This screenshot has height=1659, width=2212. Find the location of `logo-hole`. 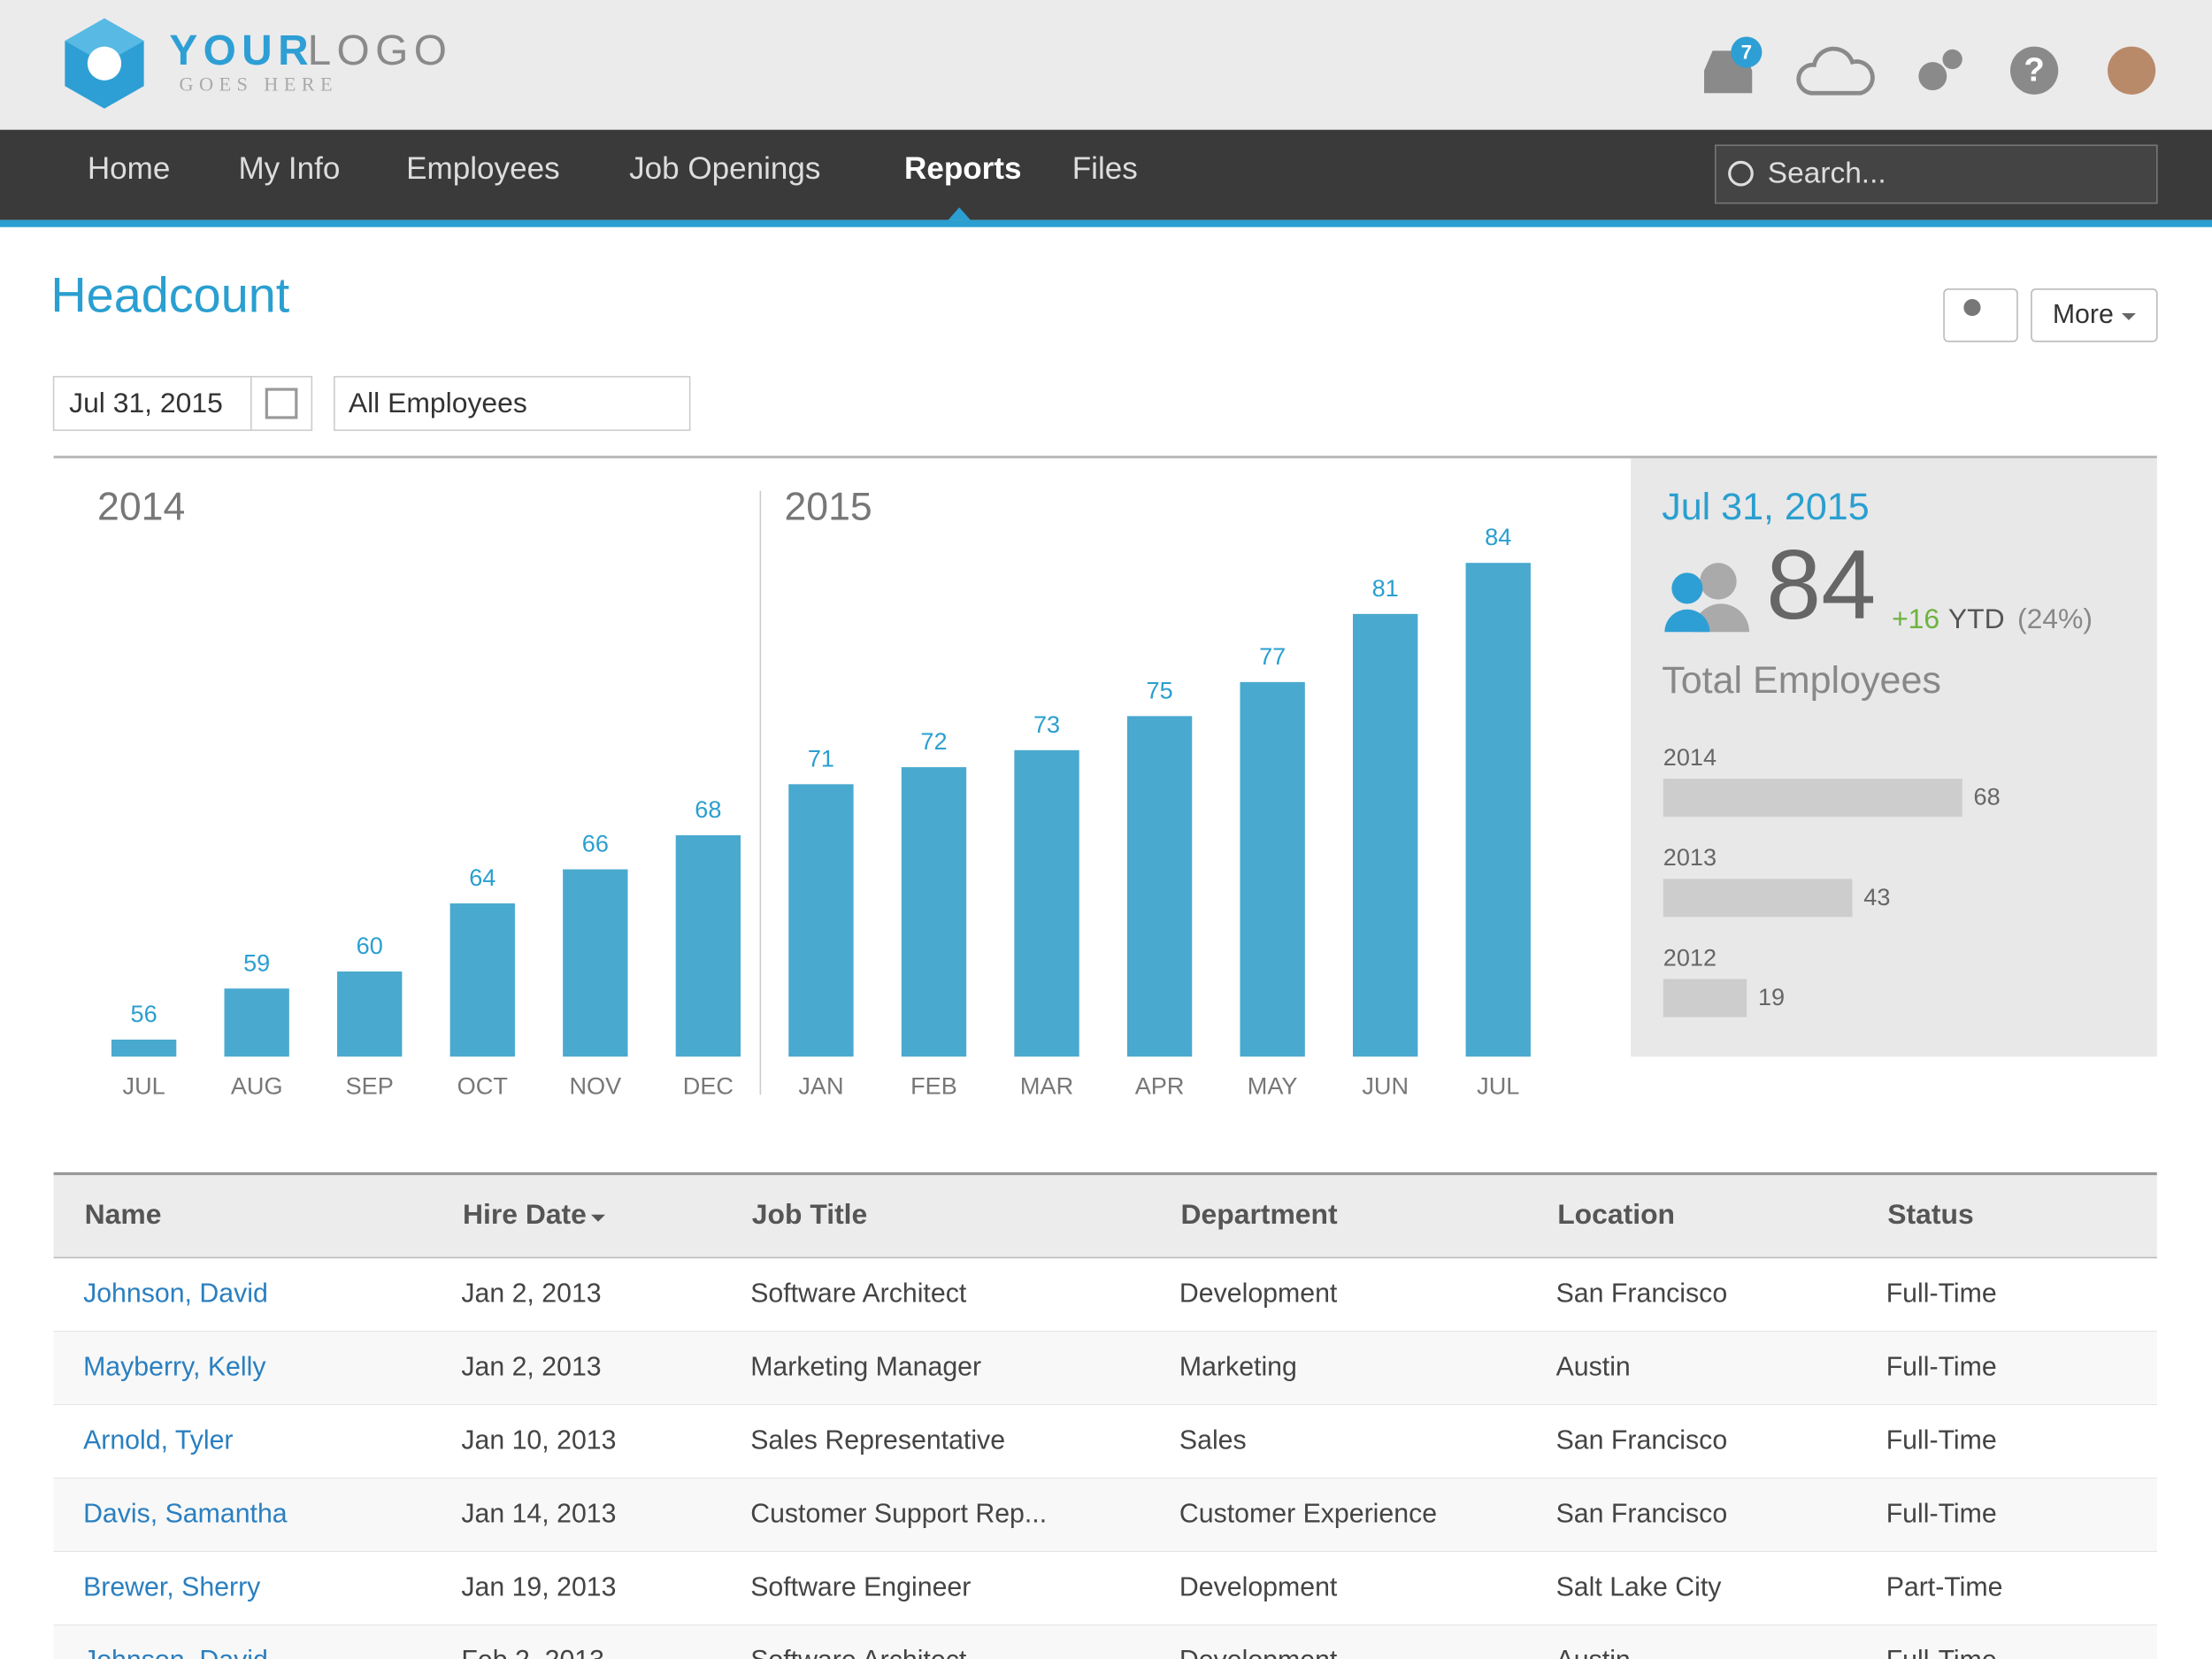

logo-hole is located at coordinates (105, 64).